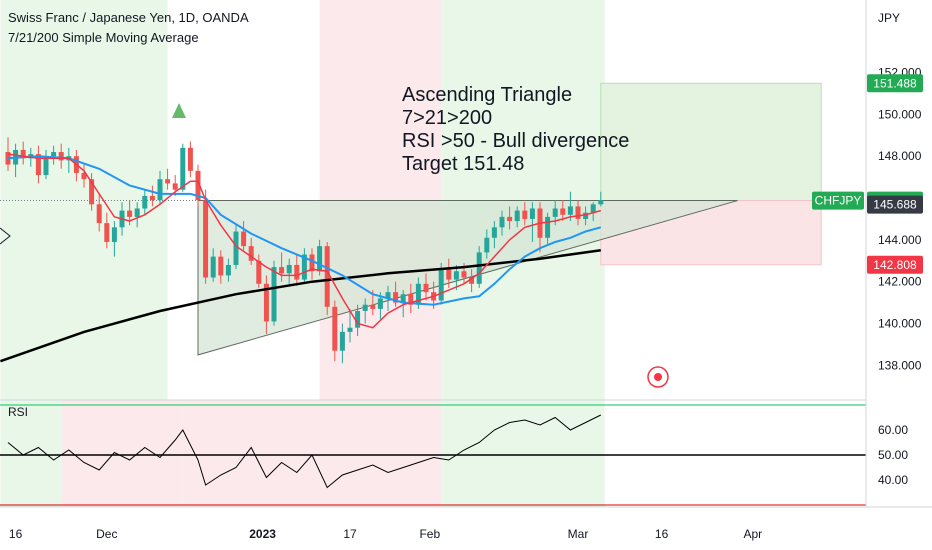 The width and height of the screenshot is (932, 550). Describe the element at coordinates (350, 534) in the screenshot. I see `x-tick-label: 17` at that location.